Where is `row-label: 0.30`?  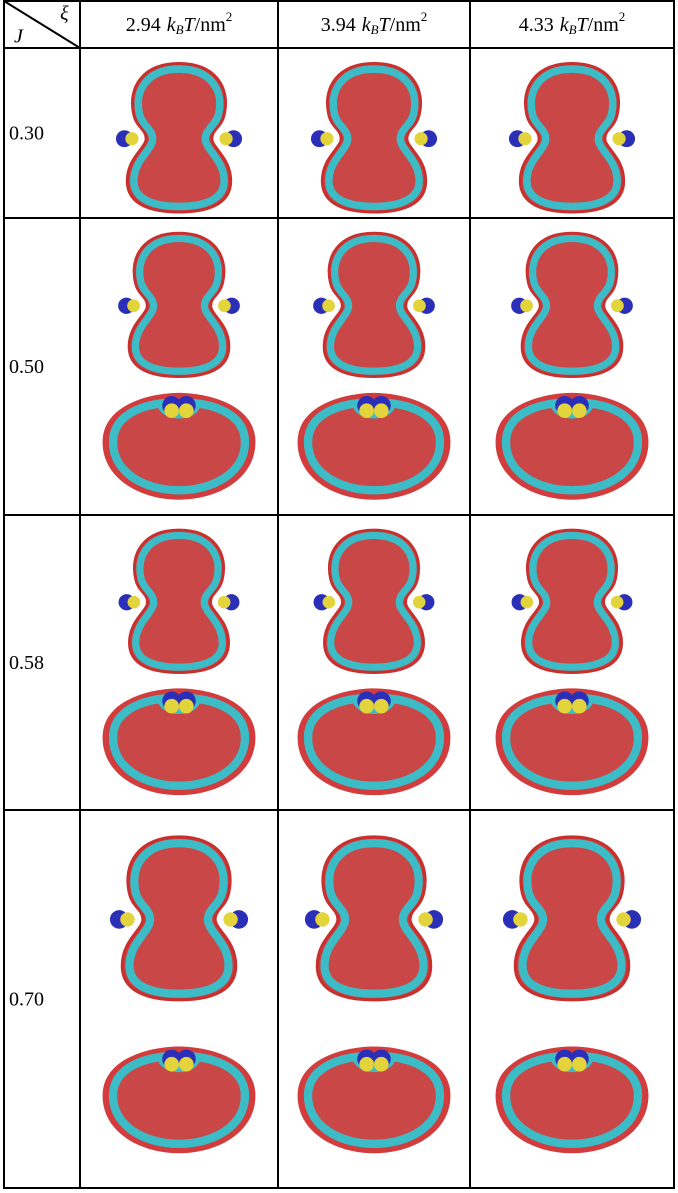
row-label: 0.30 is located at coordinates (26, 134).